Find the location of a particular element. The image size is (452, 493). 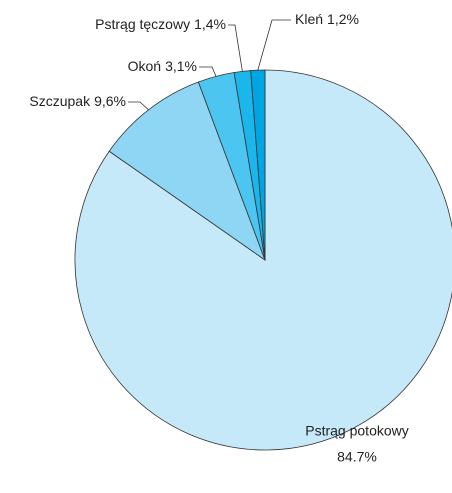

slice-value-label: 3,1% is located at coordinates (181, 66).